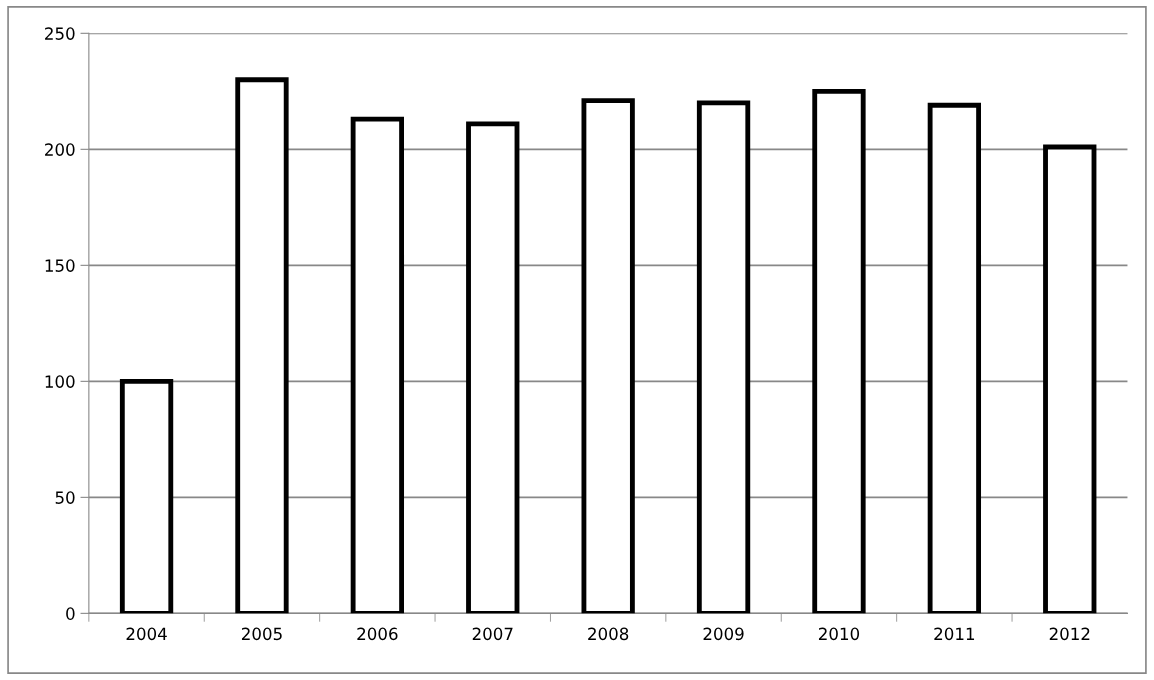  What do you see at coordinates (60, 33) in the screenshot?
I see `y-tick-label: 250` at bounding box center [60, 33].